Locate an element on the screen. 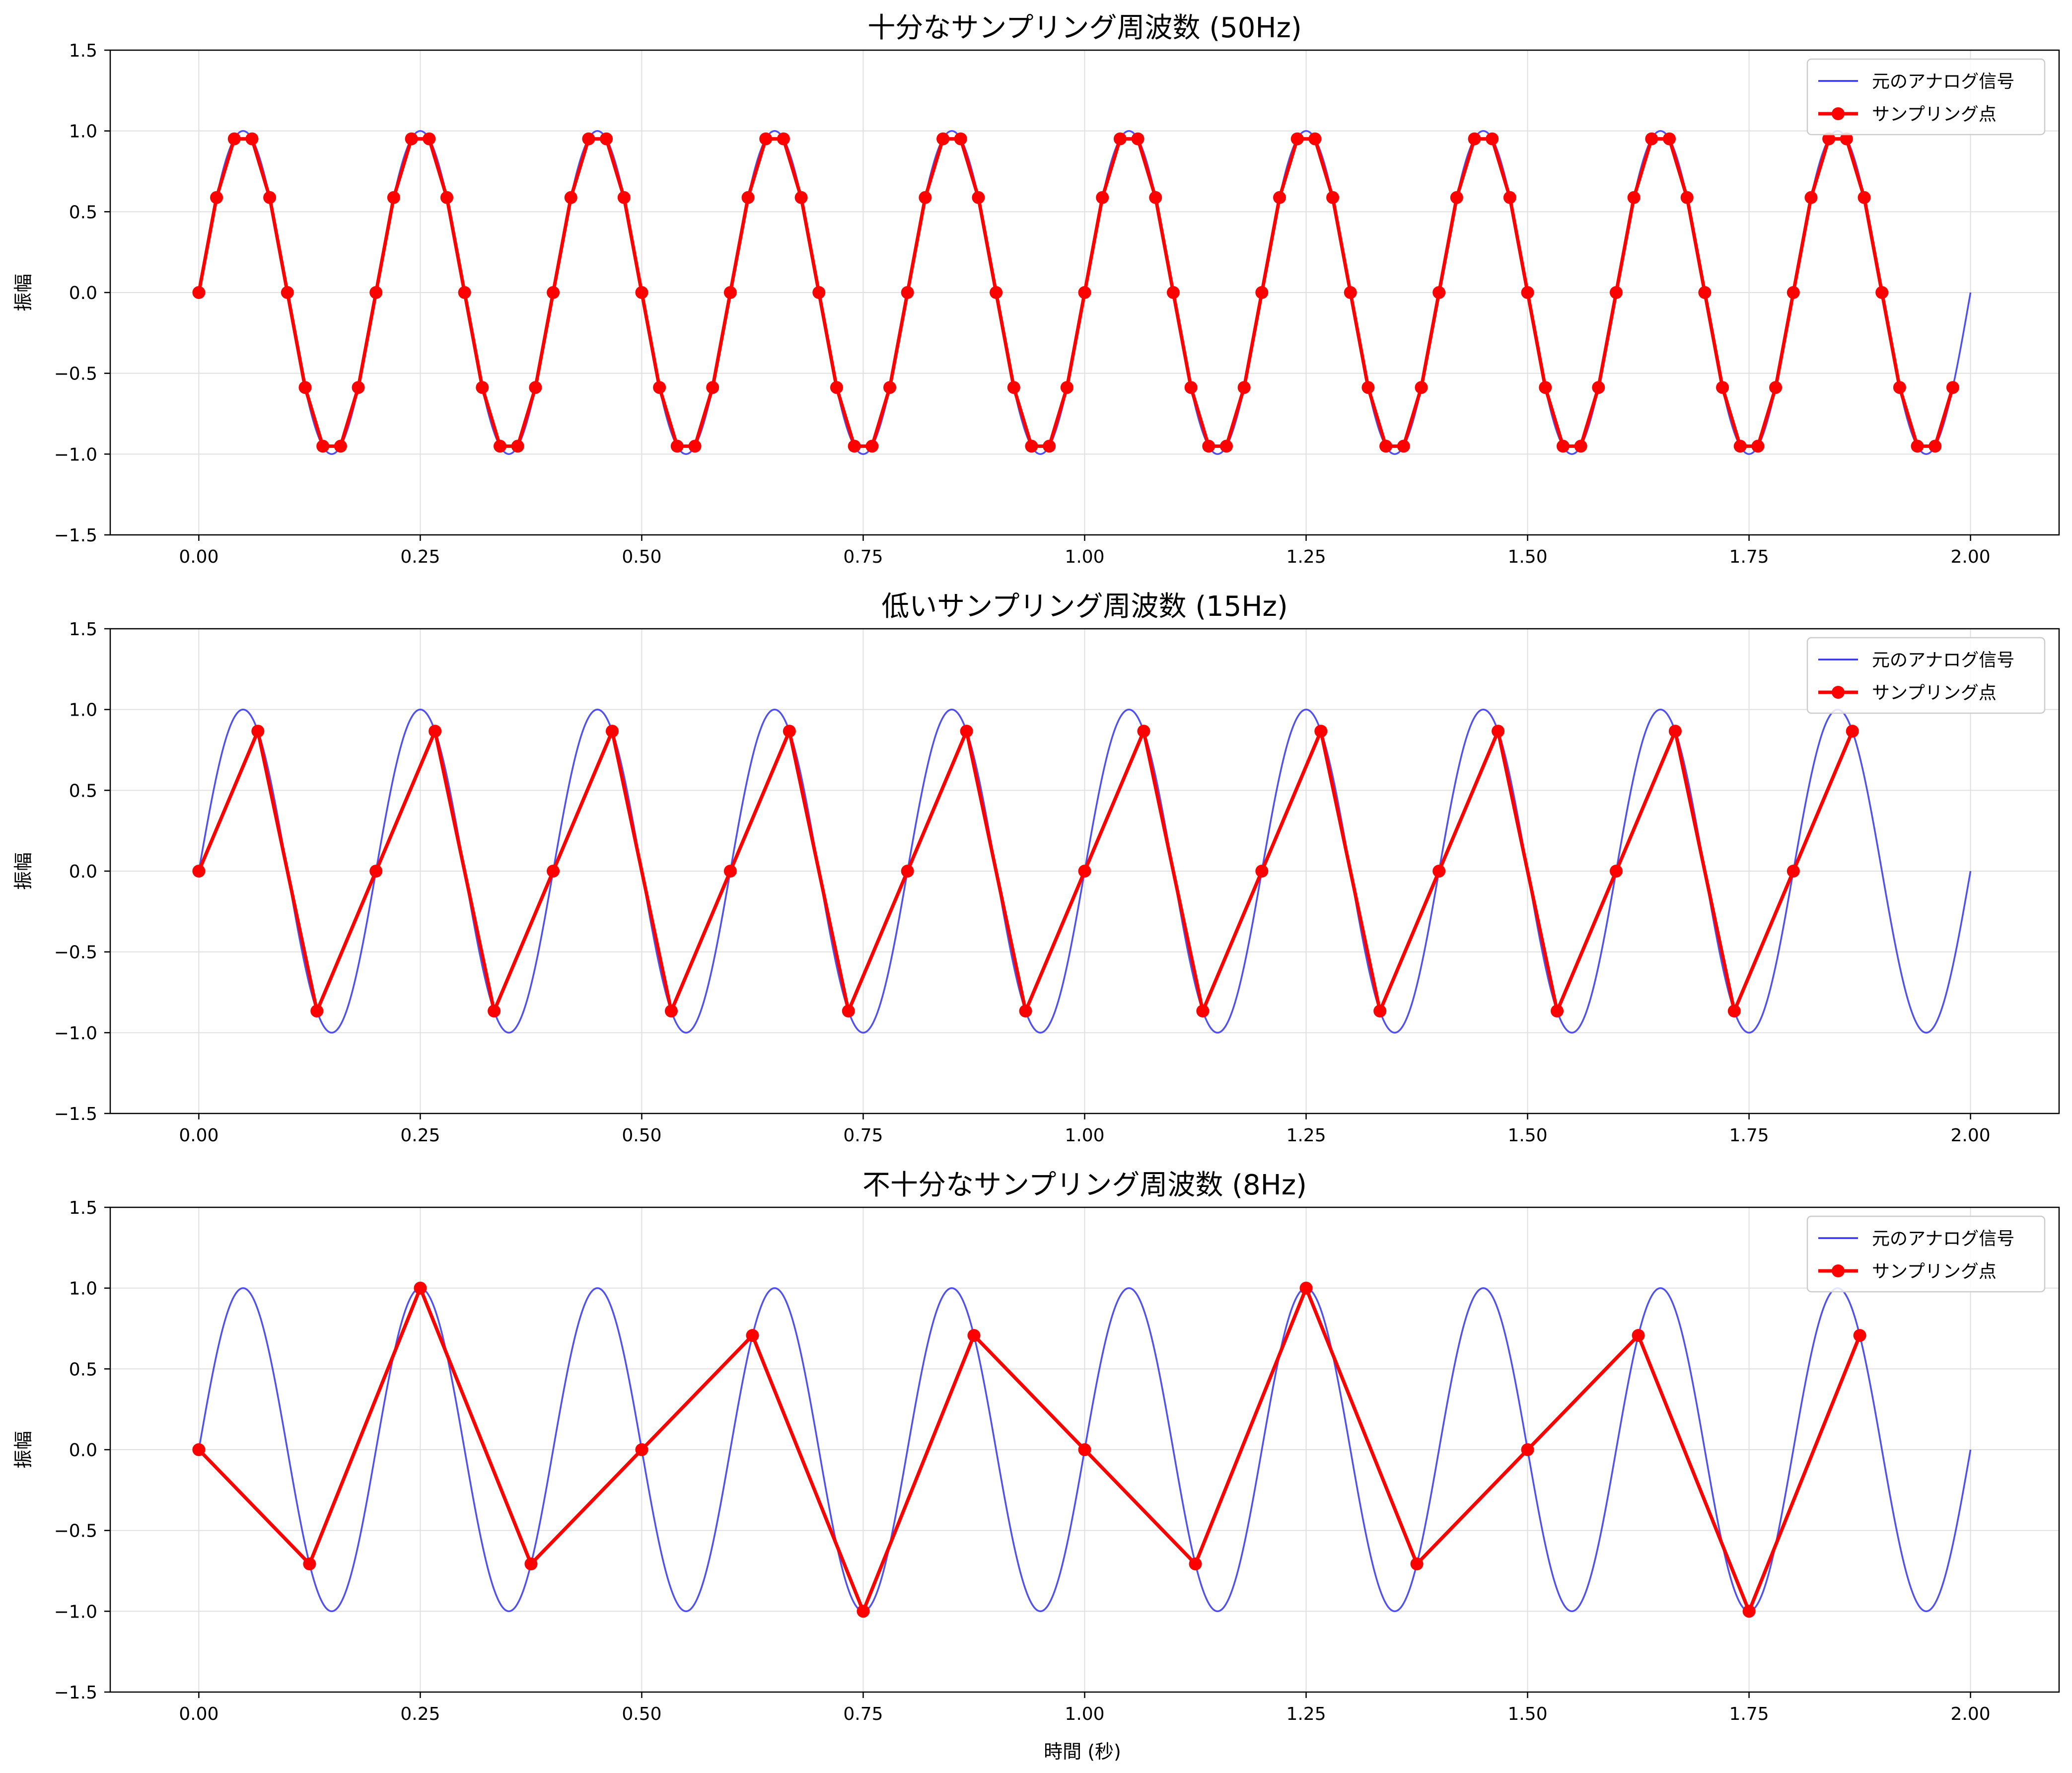 This screenshot has width=2072, height=1773. legend-box is located at coordinates (1926, 1254).